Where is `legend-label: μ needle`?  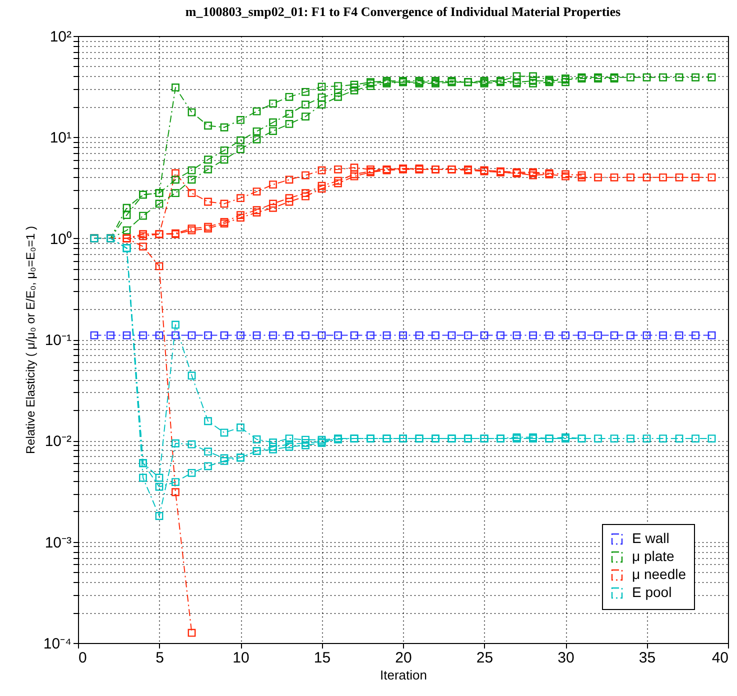 legend-label: μ needle is located at coordinates (659, 574).